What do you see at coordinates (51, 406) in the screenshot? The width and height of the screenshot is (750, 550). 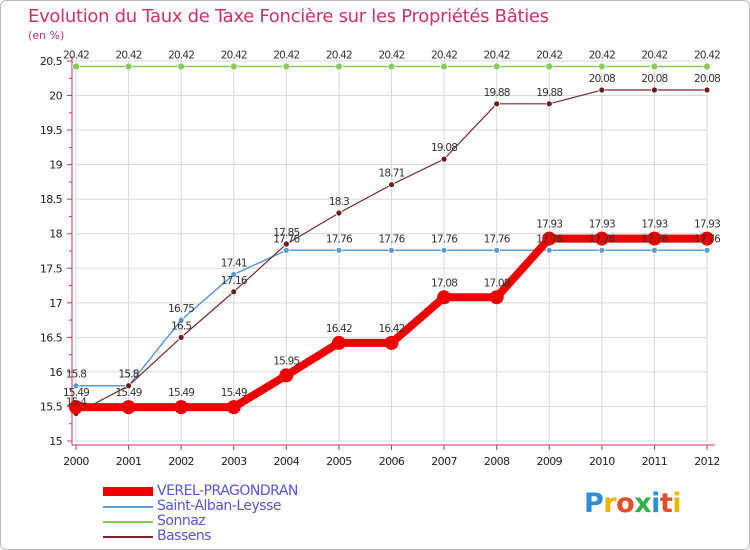 I see `y-tick-label: 15.5` at bounding box center [51, 406].